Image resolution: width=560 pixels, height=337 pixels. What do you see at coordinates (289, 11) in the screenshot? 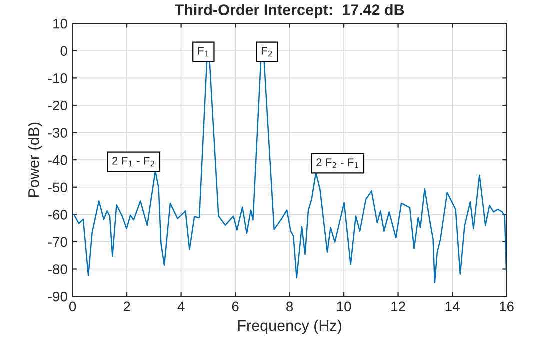
I see `chart-title: Third-Order Intercept: 17.42 dB` at bounding box center [289, 11].